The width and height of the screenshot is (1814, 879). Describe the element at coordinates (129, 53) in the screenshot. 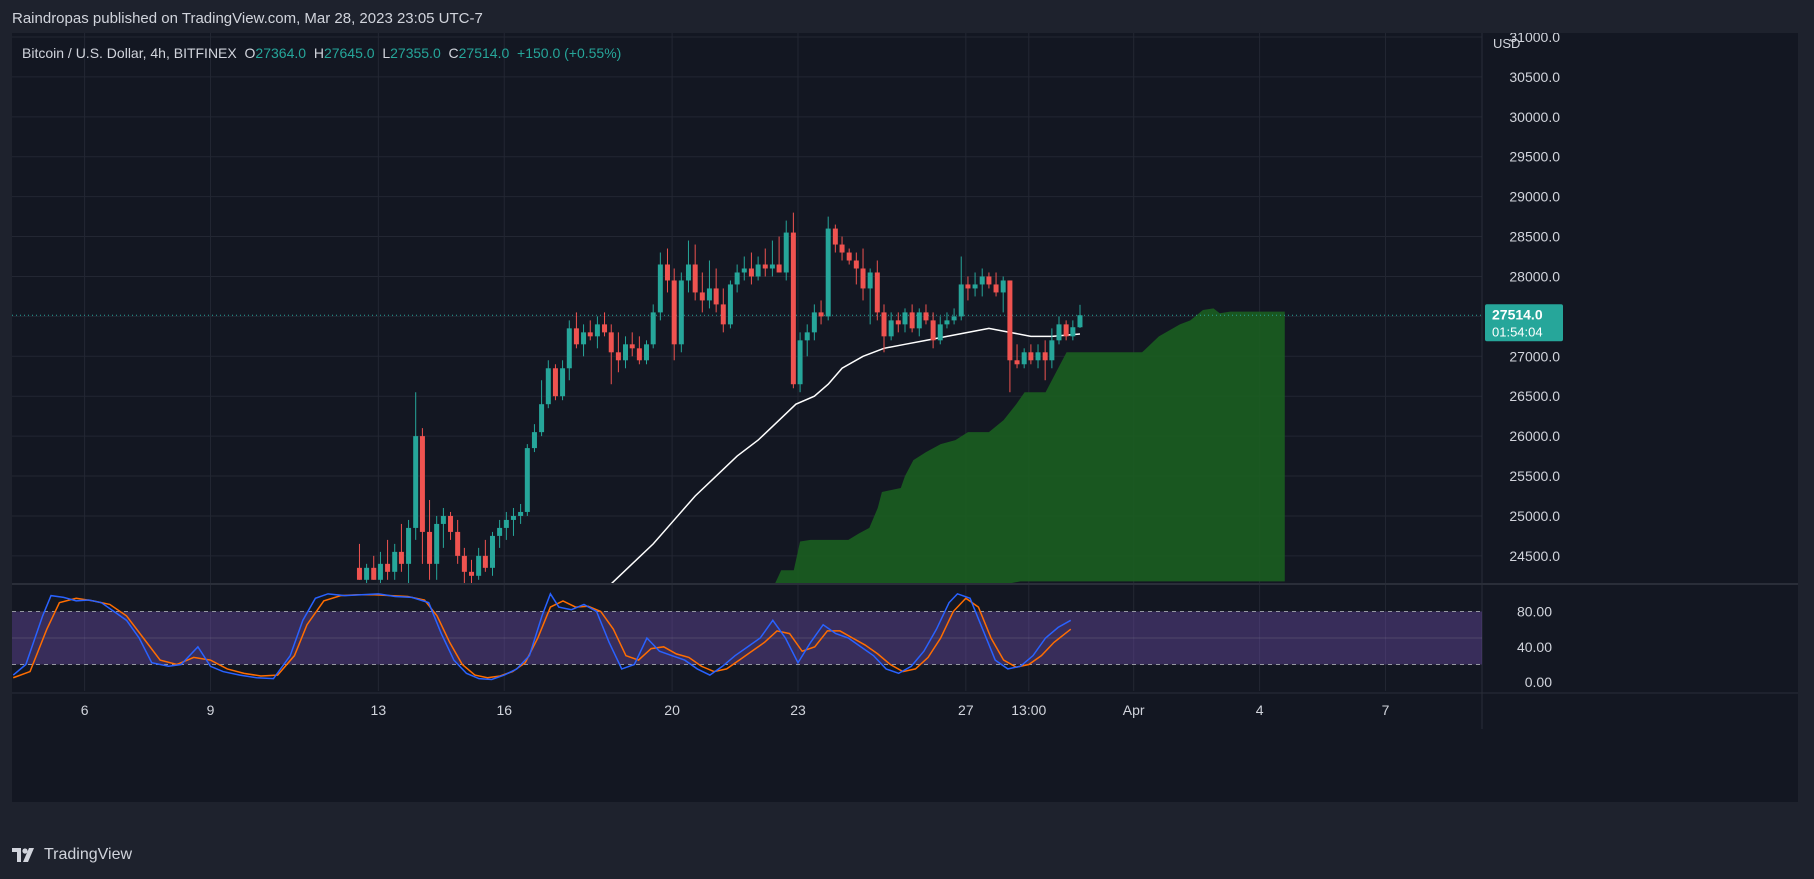

I see `legend-symbol: Bitcoin / U.S. Dollar, 4h, BITFINEX` at that location.